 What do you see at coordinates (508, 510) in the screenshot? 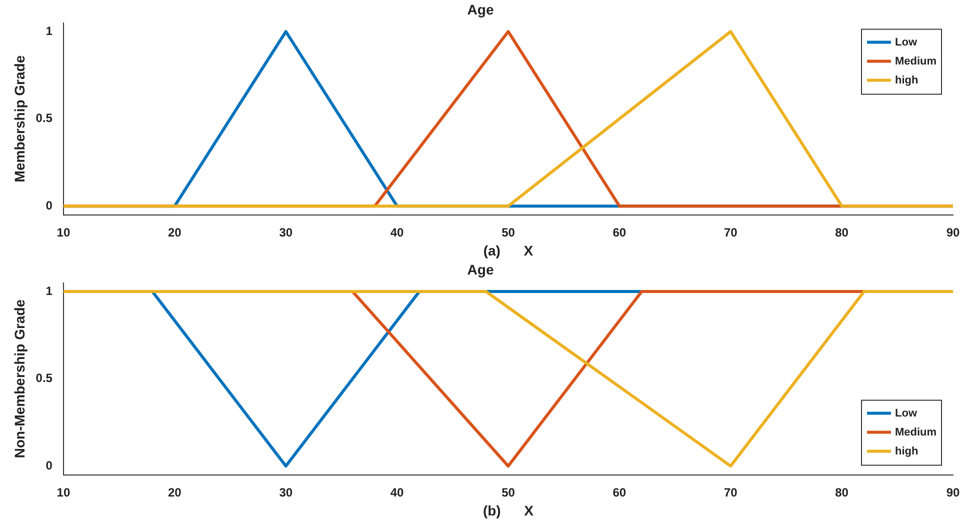
I see `x-axis-title: (b) X` at bounding box center [508, 510].